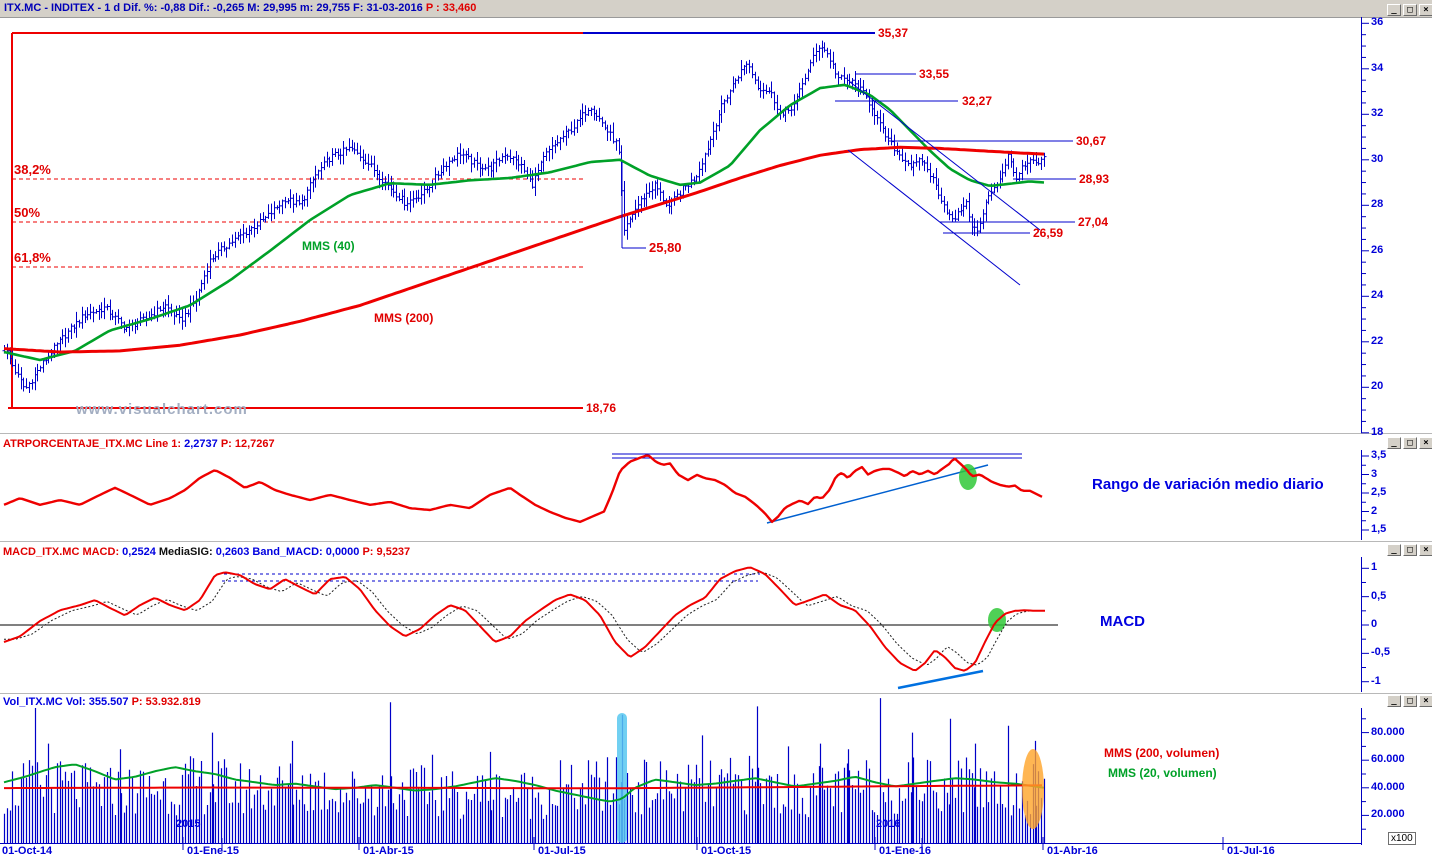  What do you see at coordinates (188, 824) in the screenshot?
I see `year-marker-label: 2015` at bounding box center [188, 824].